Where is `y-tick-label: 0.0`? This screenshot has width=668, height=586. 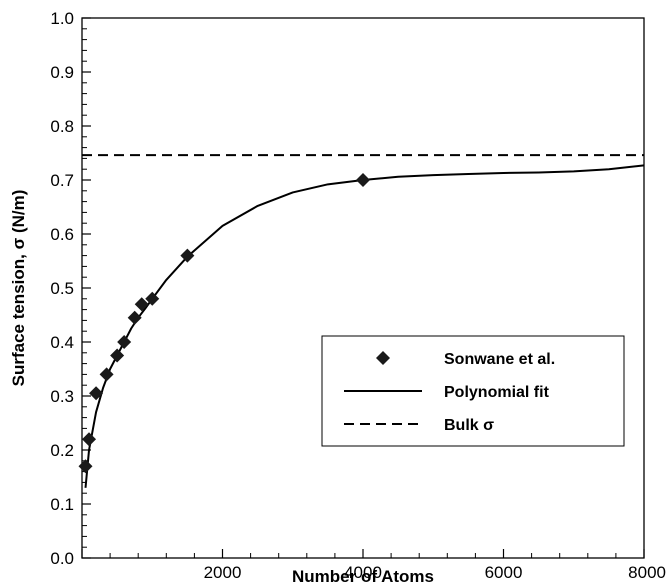 y-tick-label: 0.0 is located at coordinates (62, 558).